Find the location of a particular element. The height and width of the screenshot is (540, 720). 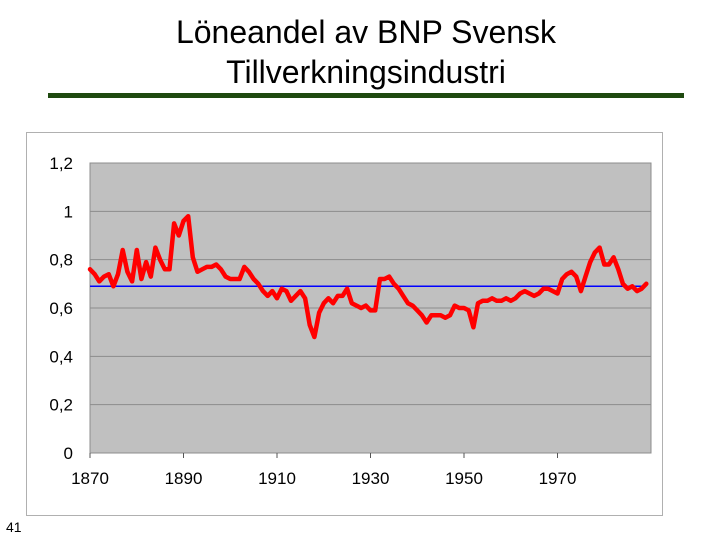

x-tick-label: 1930 is located at coordinates (371, 478).